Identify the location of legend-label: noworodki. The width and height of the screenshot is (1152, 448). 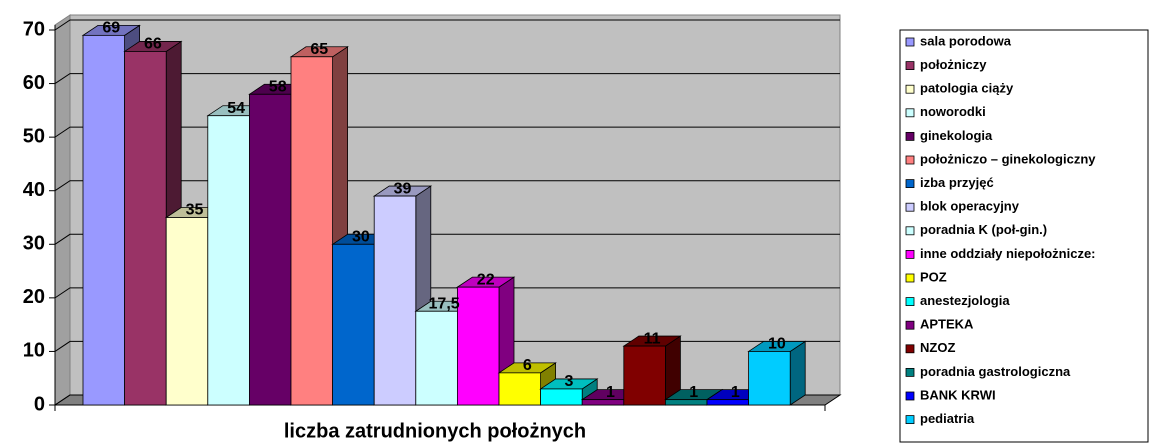
(953, 111).